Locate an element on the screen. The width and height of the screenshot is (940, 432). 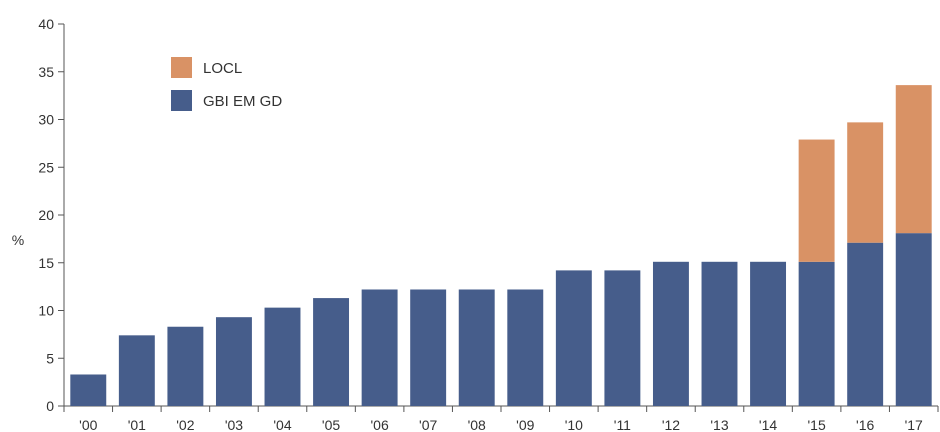
x-tick-label: '14 is located at coordinates (768, 424).